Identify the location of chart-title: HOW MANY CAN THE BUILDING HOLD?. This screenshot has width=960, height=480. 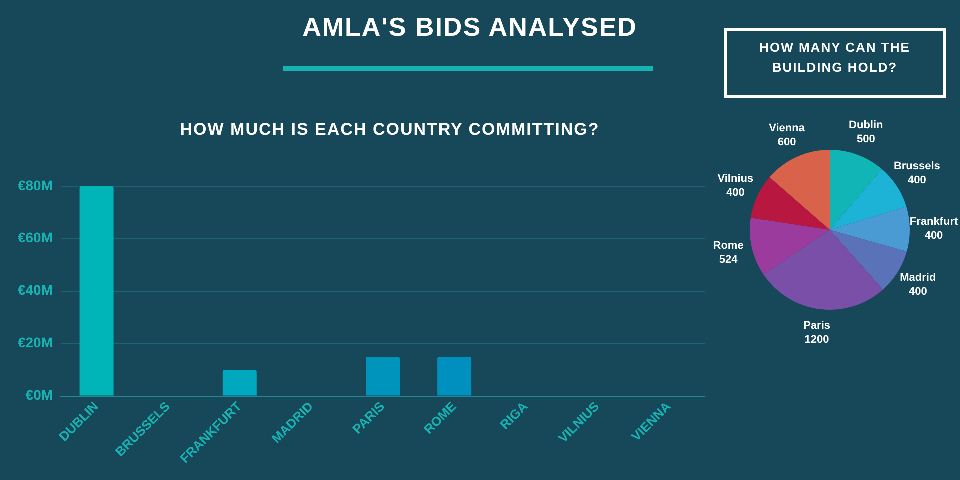
(835, 58).